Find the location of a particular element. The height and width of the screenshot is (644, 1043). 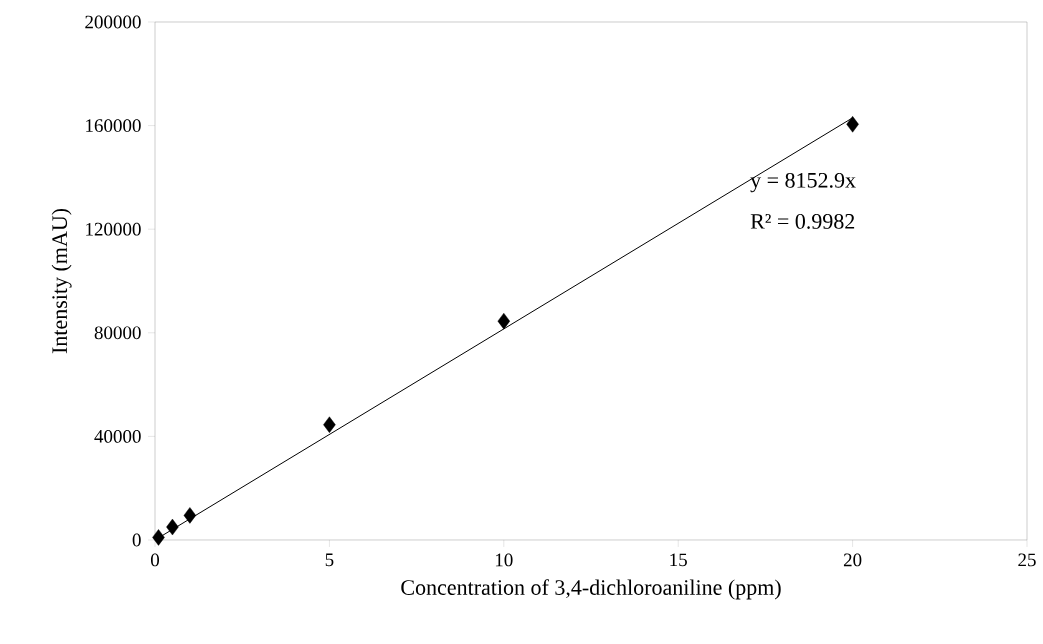

x-tick-label: 15 is located at coordinates (678, 560).